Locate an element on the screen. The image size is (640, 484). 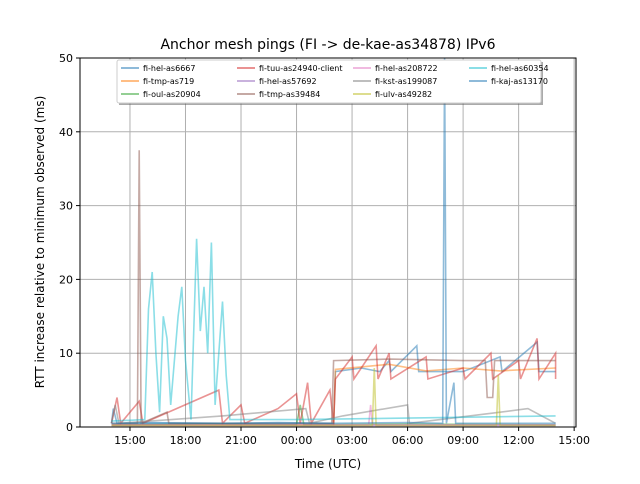
legend-entry: fi-hel-as6667 is located at coordinates (169, 68).